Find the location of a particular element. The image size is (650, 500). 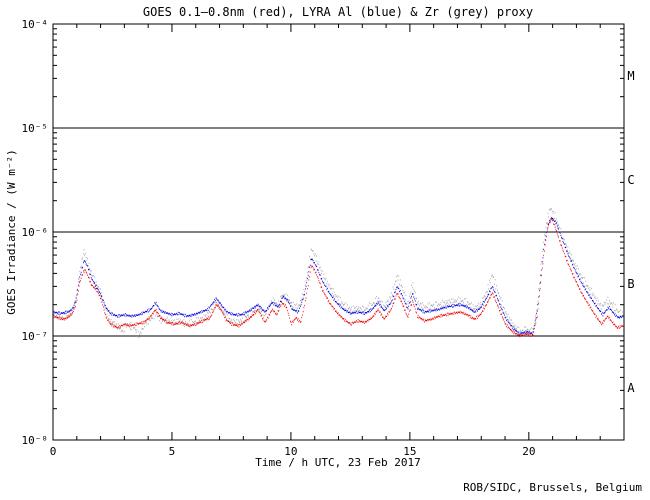

flare-class-label: M is located at coordinates (630, 76).